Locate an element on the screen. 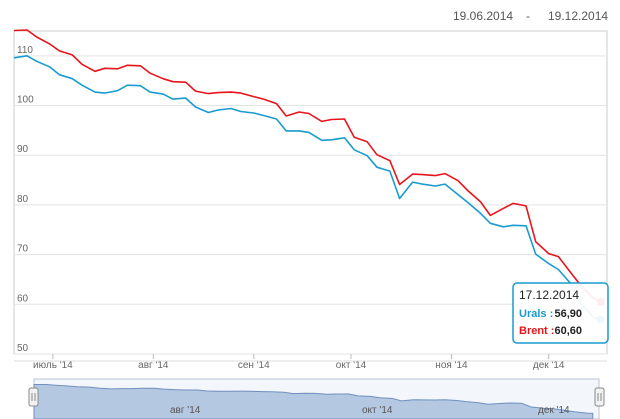  date-to: 19.12.2014 is located at coordinates (578, 16).